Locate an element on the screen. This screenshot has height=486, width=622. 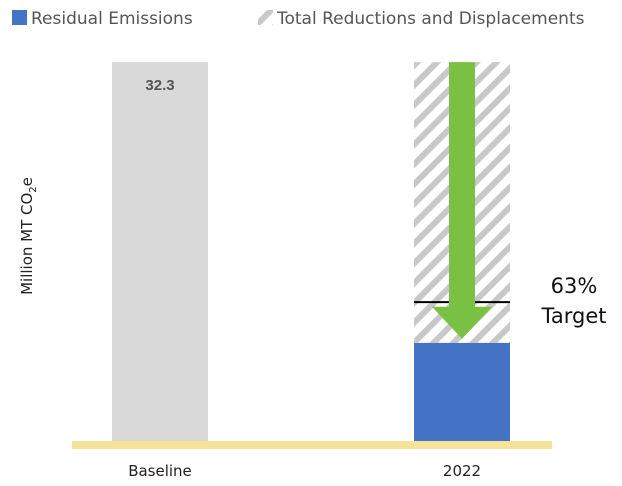
x-axis-line is located at coordinates (312, 445).